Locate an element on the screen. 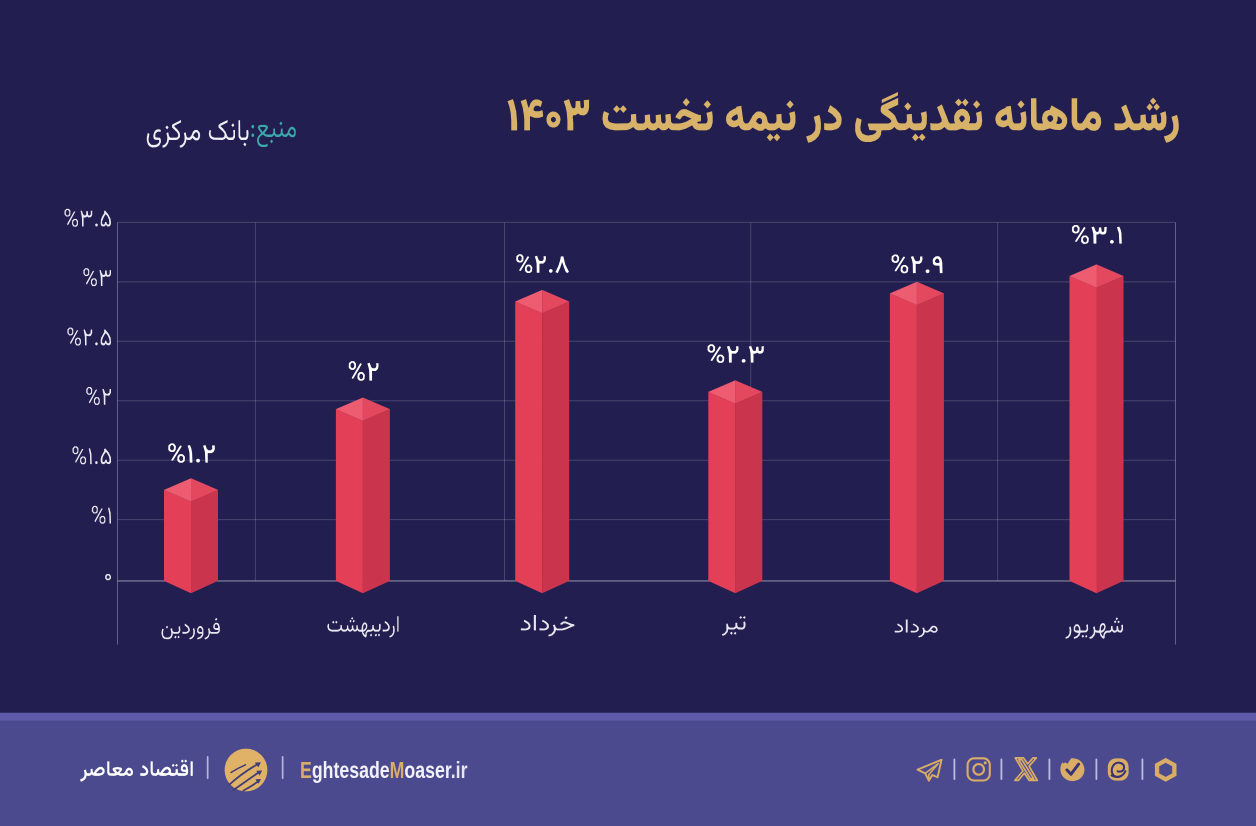 Image resolution: width=1256 pixels, height=826 pixels. svg-text: EghtesadeMoaser.ir is located at coordinates (384, 770).